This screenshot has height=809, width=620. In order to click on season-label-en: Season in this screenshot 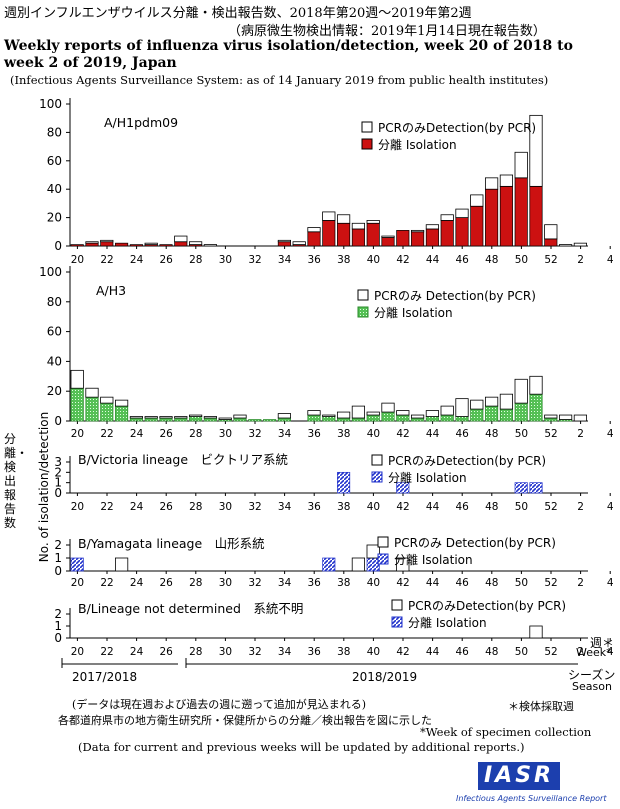, I will do `click(592, 686)`.